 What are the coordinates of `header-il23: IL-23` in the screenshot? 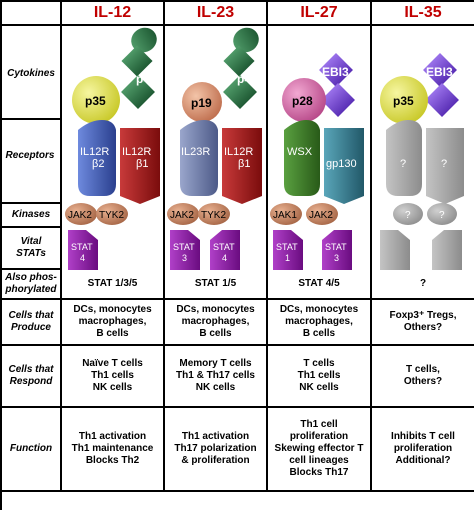 It's located at (216, 14).